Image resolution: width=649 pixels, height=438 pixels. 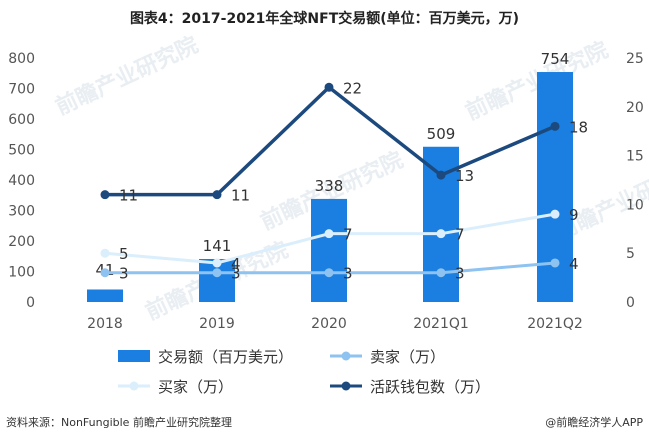 What do you see at coordinates (21, 273) in the screenshot?
I see `y-left-tick-label: 100` at bounding box center [21, 273].